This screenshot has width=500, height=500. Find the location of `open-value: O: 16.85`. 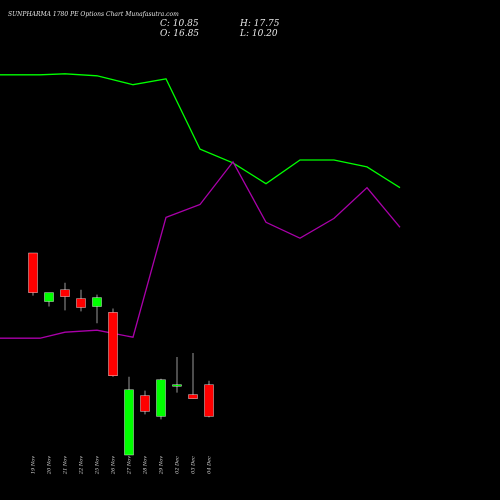

open-value: O: 16.85 is located at coordinates (179, 34).